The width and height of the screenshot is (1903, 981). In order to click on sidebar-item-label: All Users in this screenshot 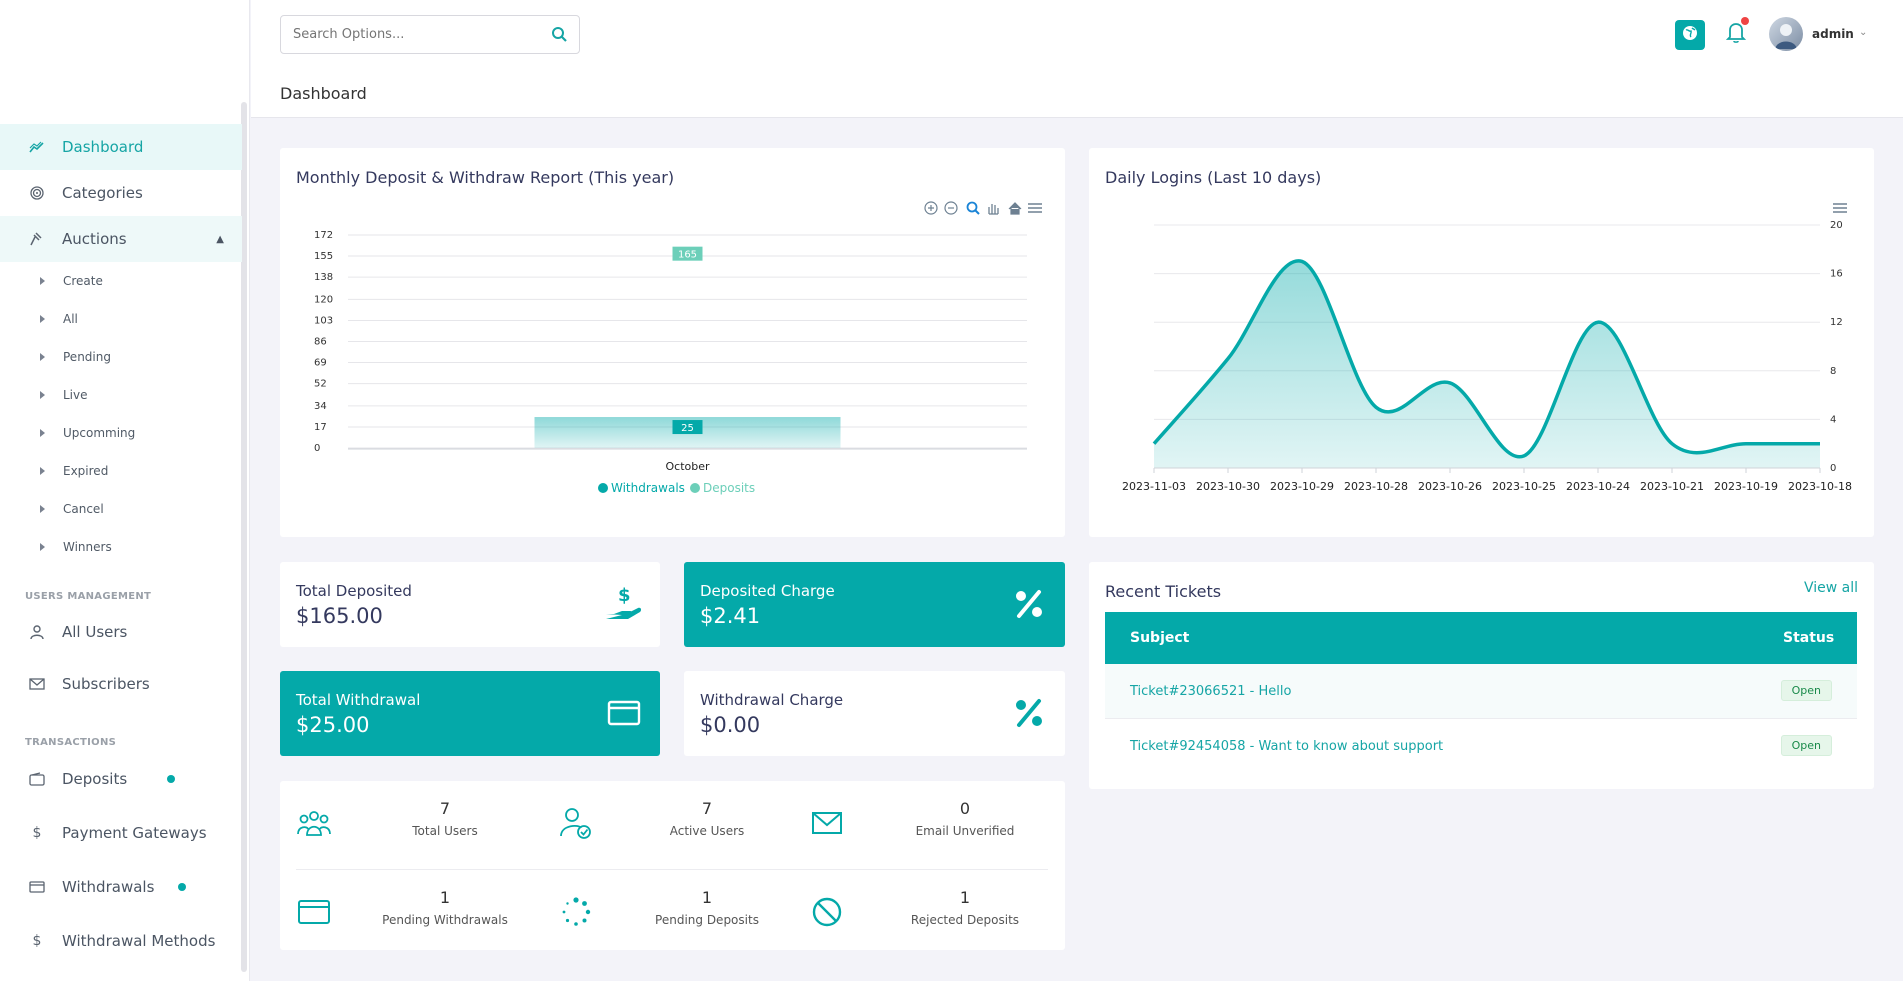, I will do `click(95, 632)`.